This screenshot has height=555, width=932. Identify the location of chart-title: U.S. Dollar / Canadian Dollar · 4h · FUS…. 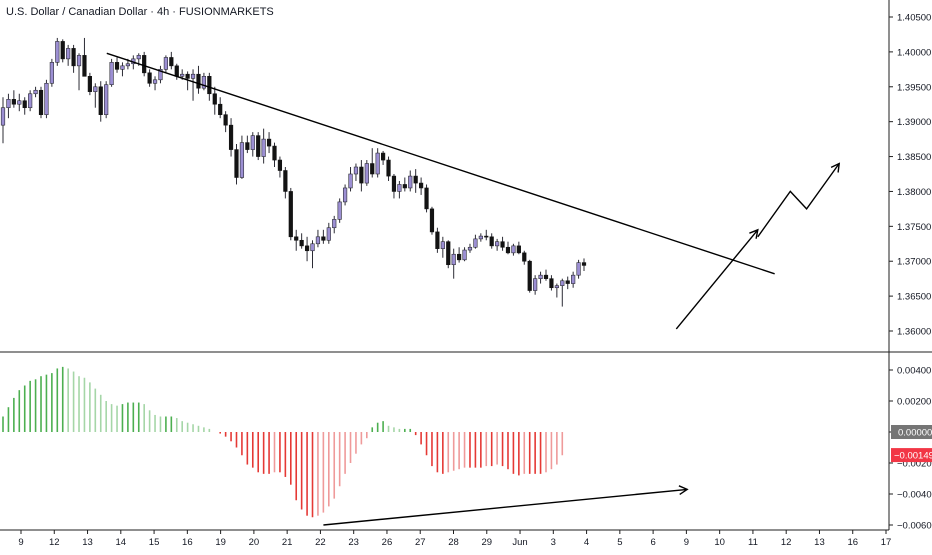
(140, 12).